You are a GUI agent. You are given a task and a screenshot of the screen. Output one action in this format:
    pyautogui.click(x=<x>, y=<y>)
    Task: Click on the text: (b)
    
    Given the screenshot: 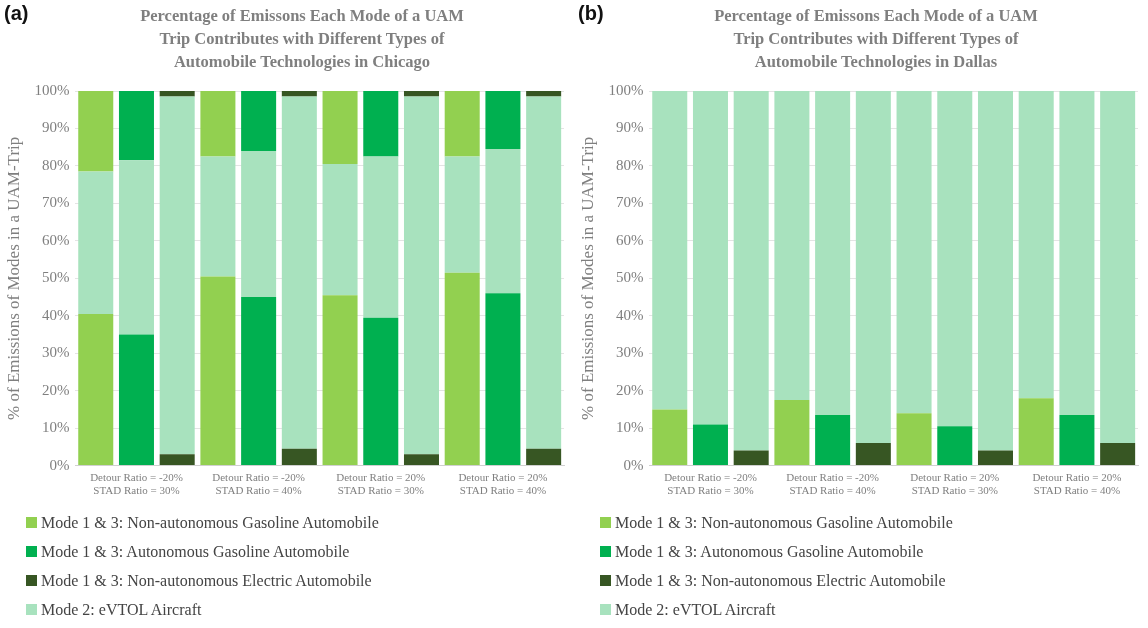 What is the action you would take?
    pyautogui.click(x=591, y=13)
    